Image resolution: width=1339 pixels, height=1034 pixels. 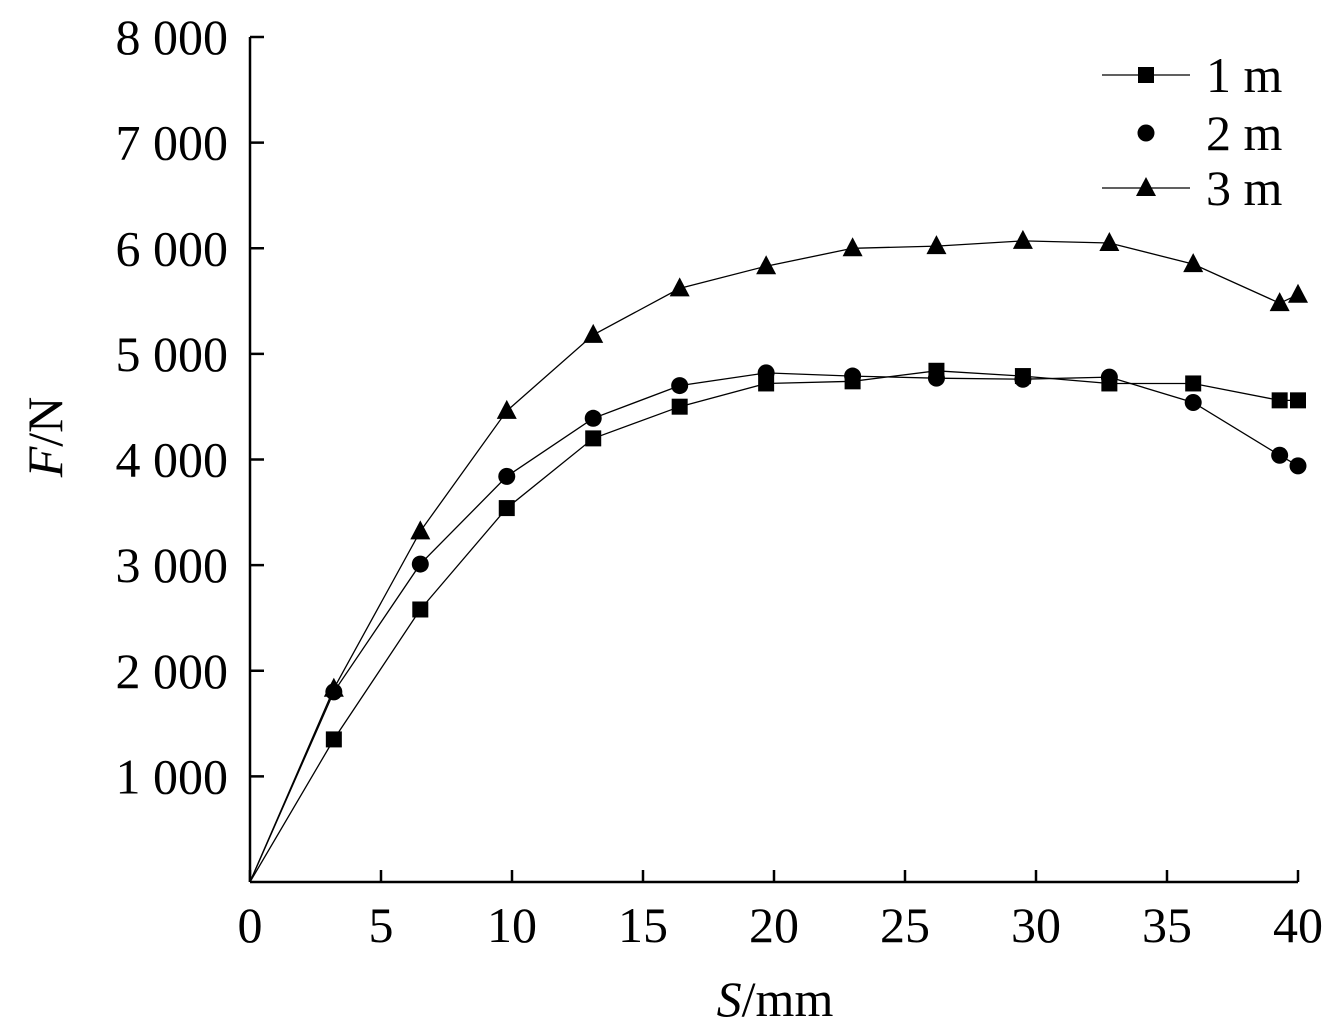 I want to click on y-tick-label: 7 000, so click(x=172, y=143).